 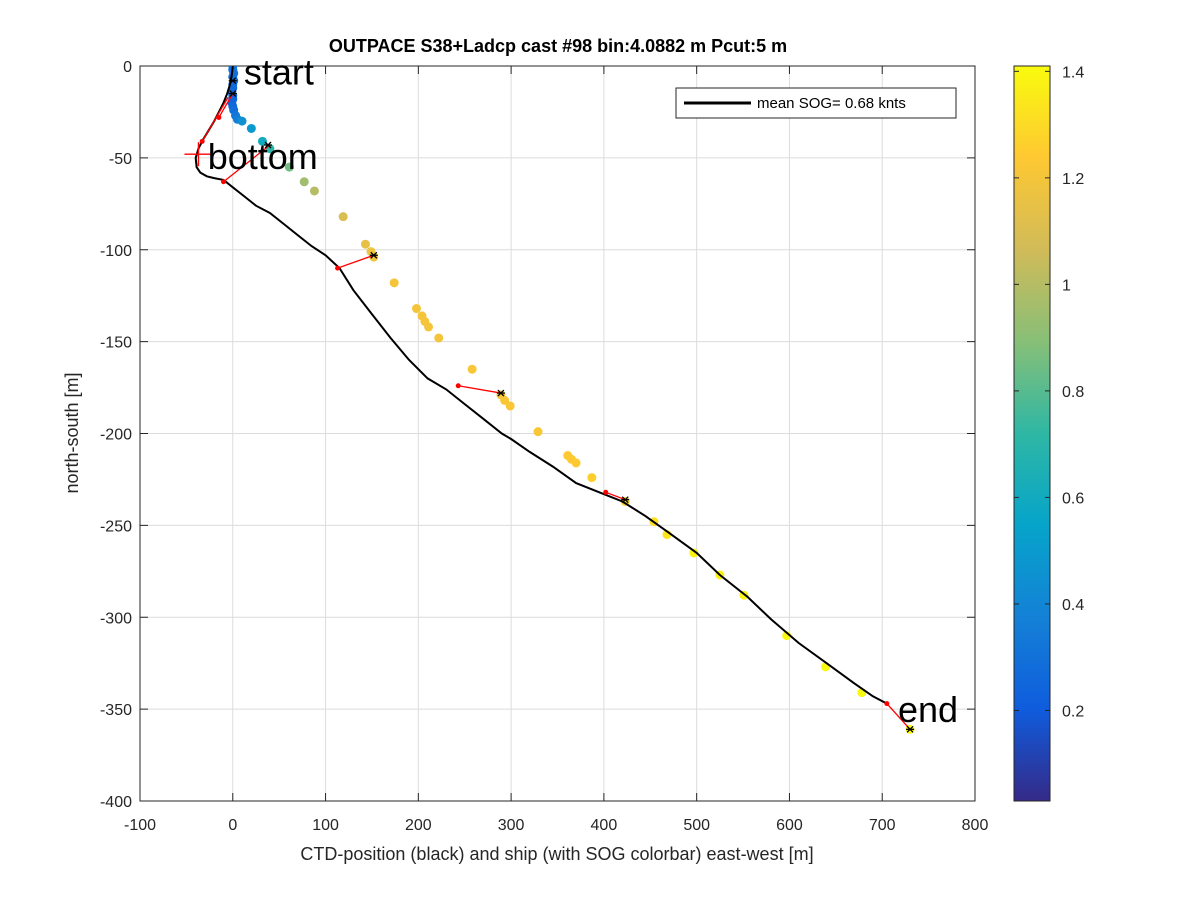 What do you see at coordinates (882, 825) in the screenshot?
I see `x-tick-label: 700` at bounding box center [882, 825].